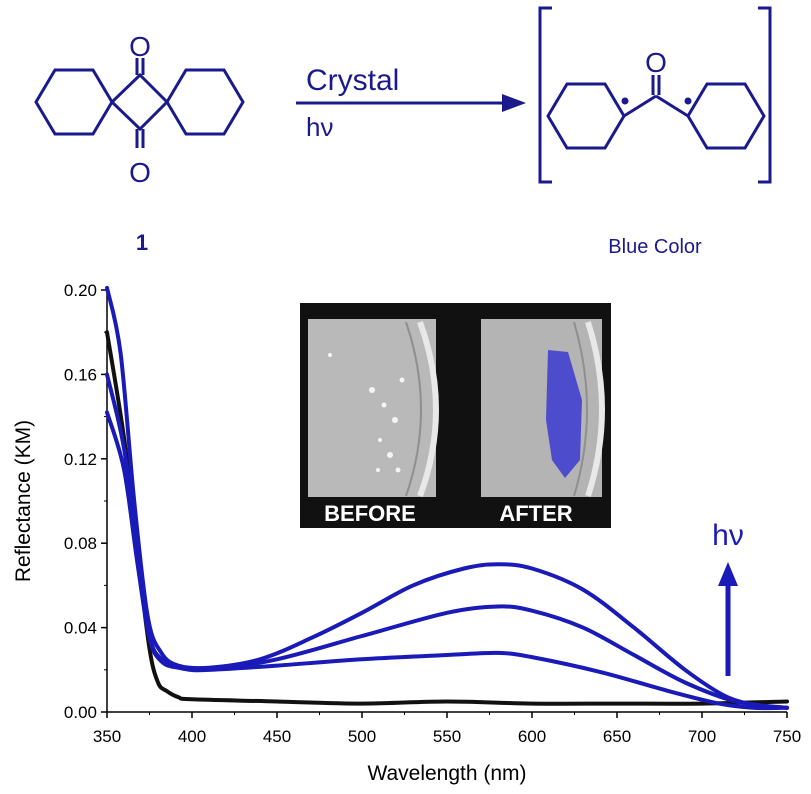 The height and width of the screenshot is (794, 811). I want to click on after-photo, so click(541, 408).